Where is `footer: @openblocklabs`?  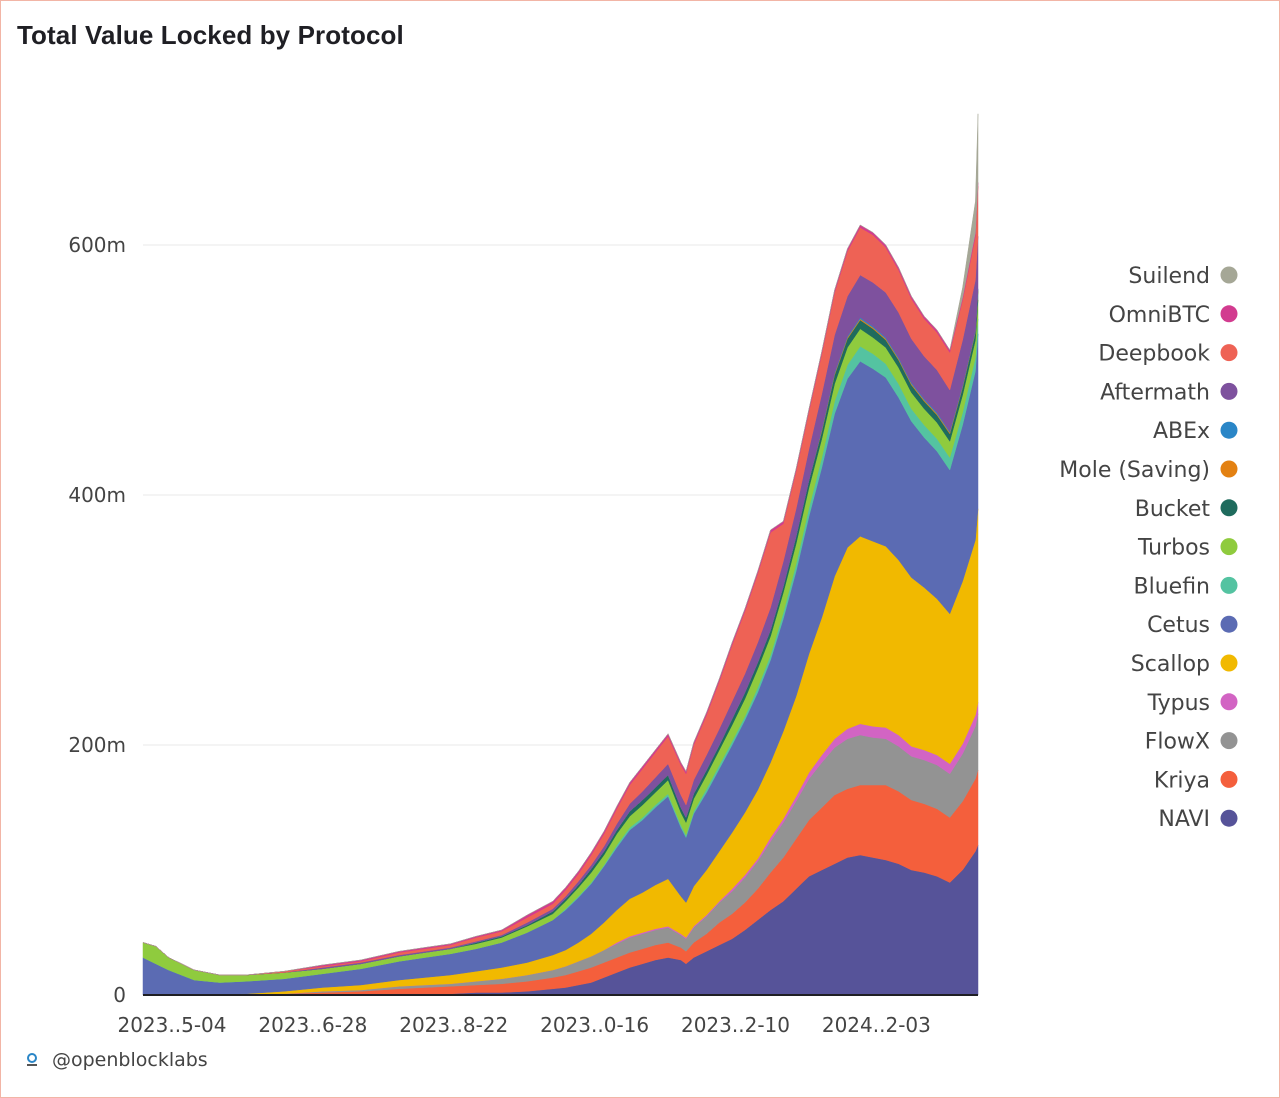
footer: @openblocklabs is located at coordinates (116, 1060).